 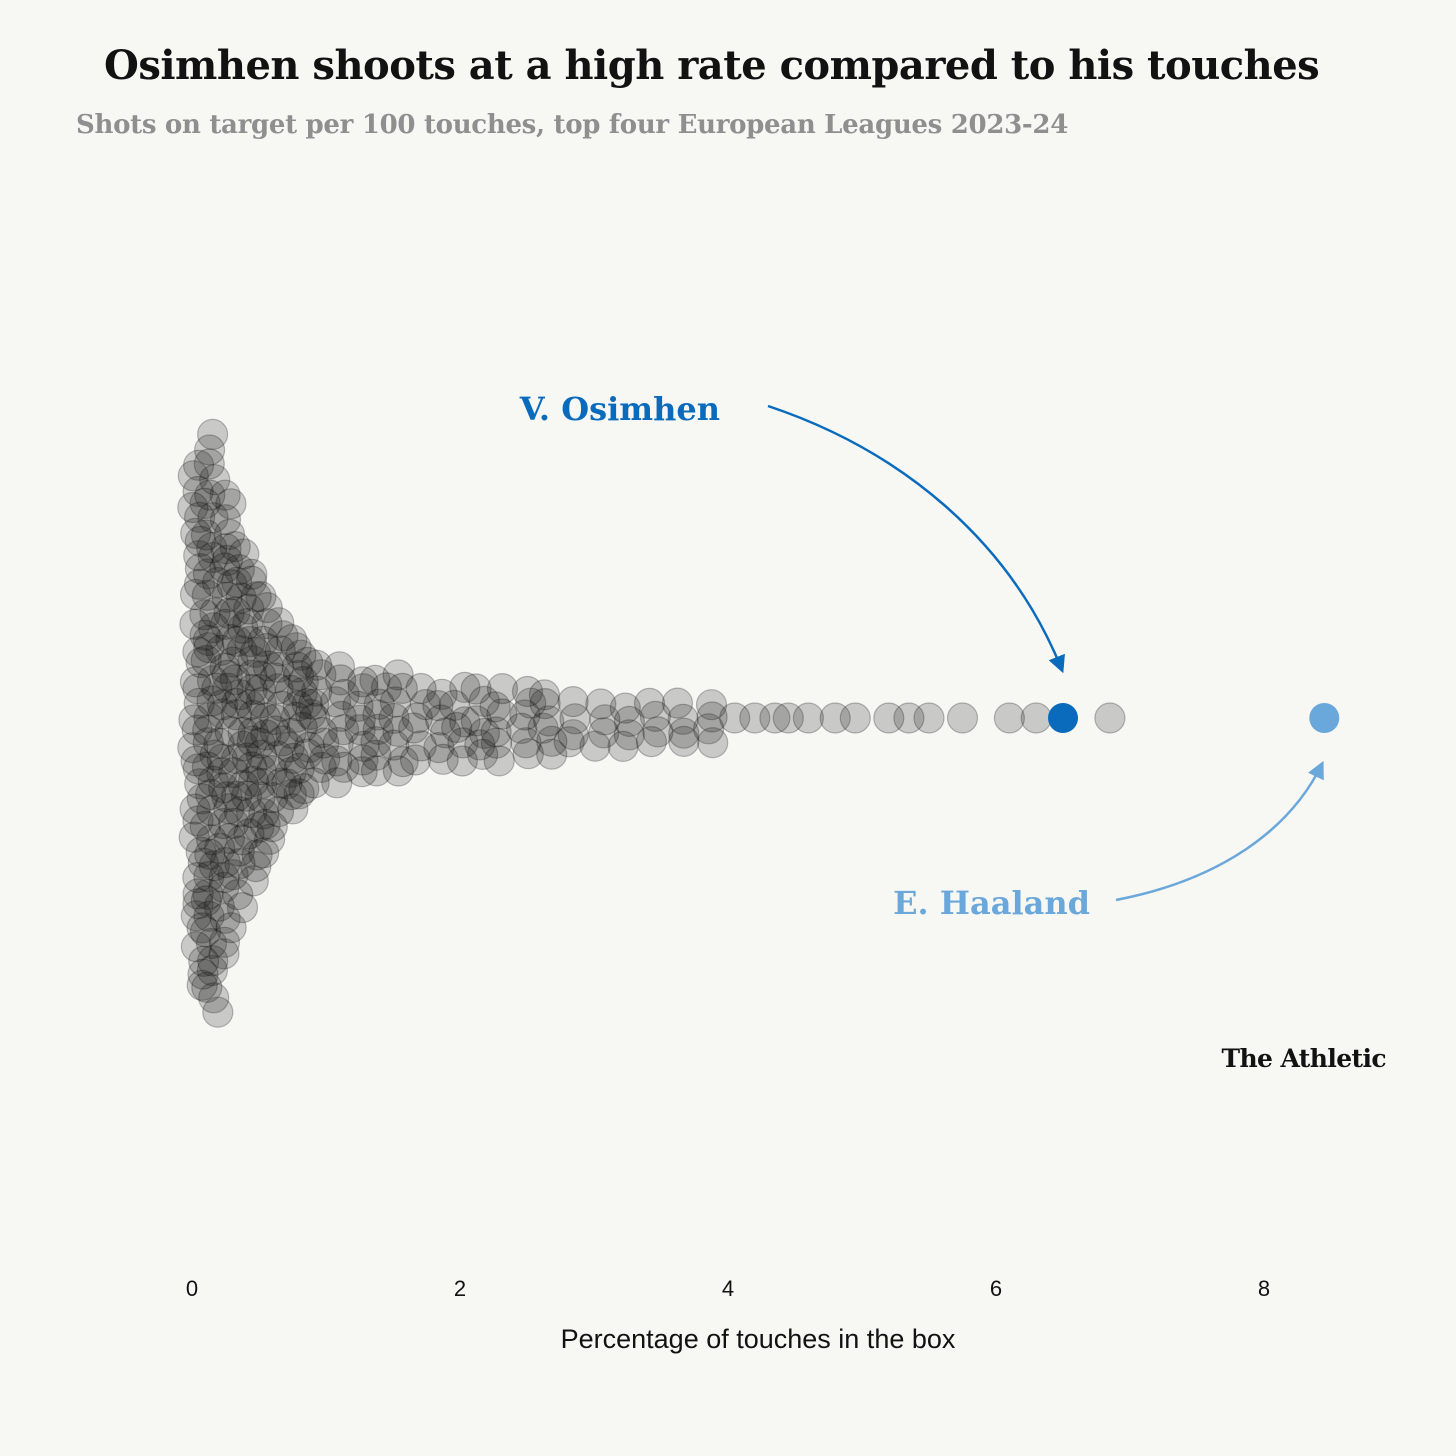 What do you see at coordinates (758, 1339) in the screenshot?
I see `x-axis-title: Percentage of touches in the box` at bounding box center [758, 1339].